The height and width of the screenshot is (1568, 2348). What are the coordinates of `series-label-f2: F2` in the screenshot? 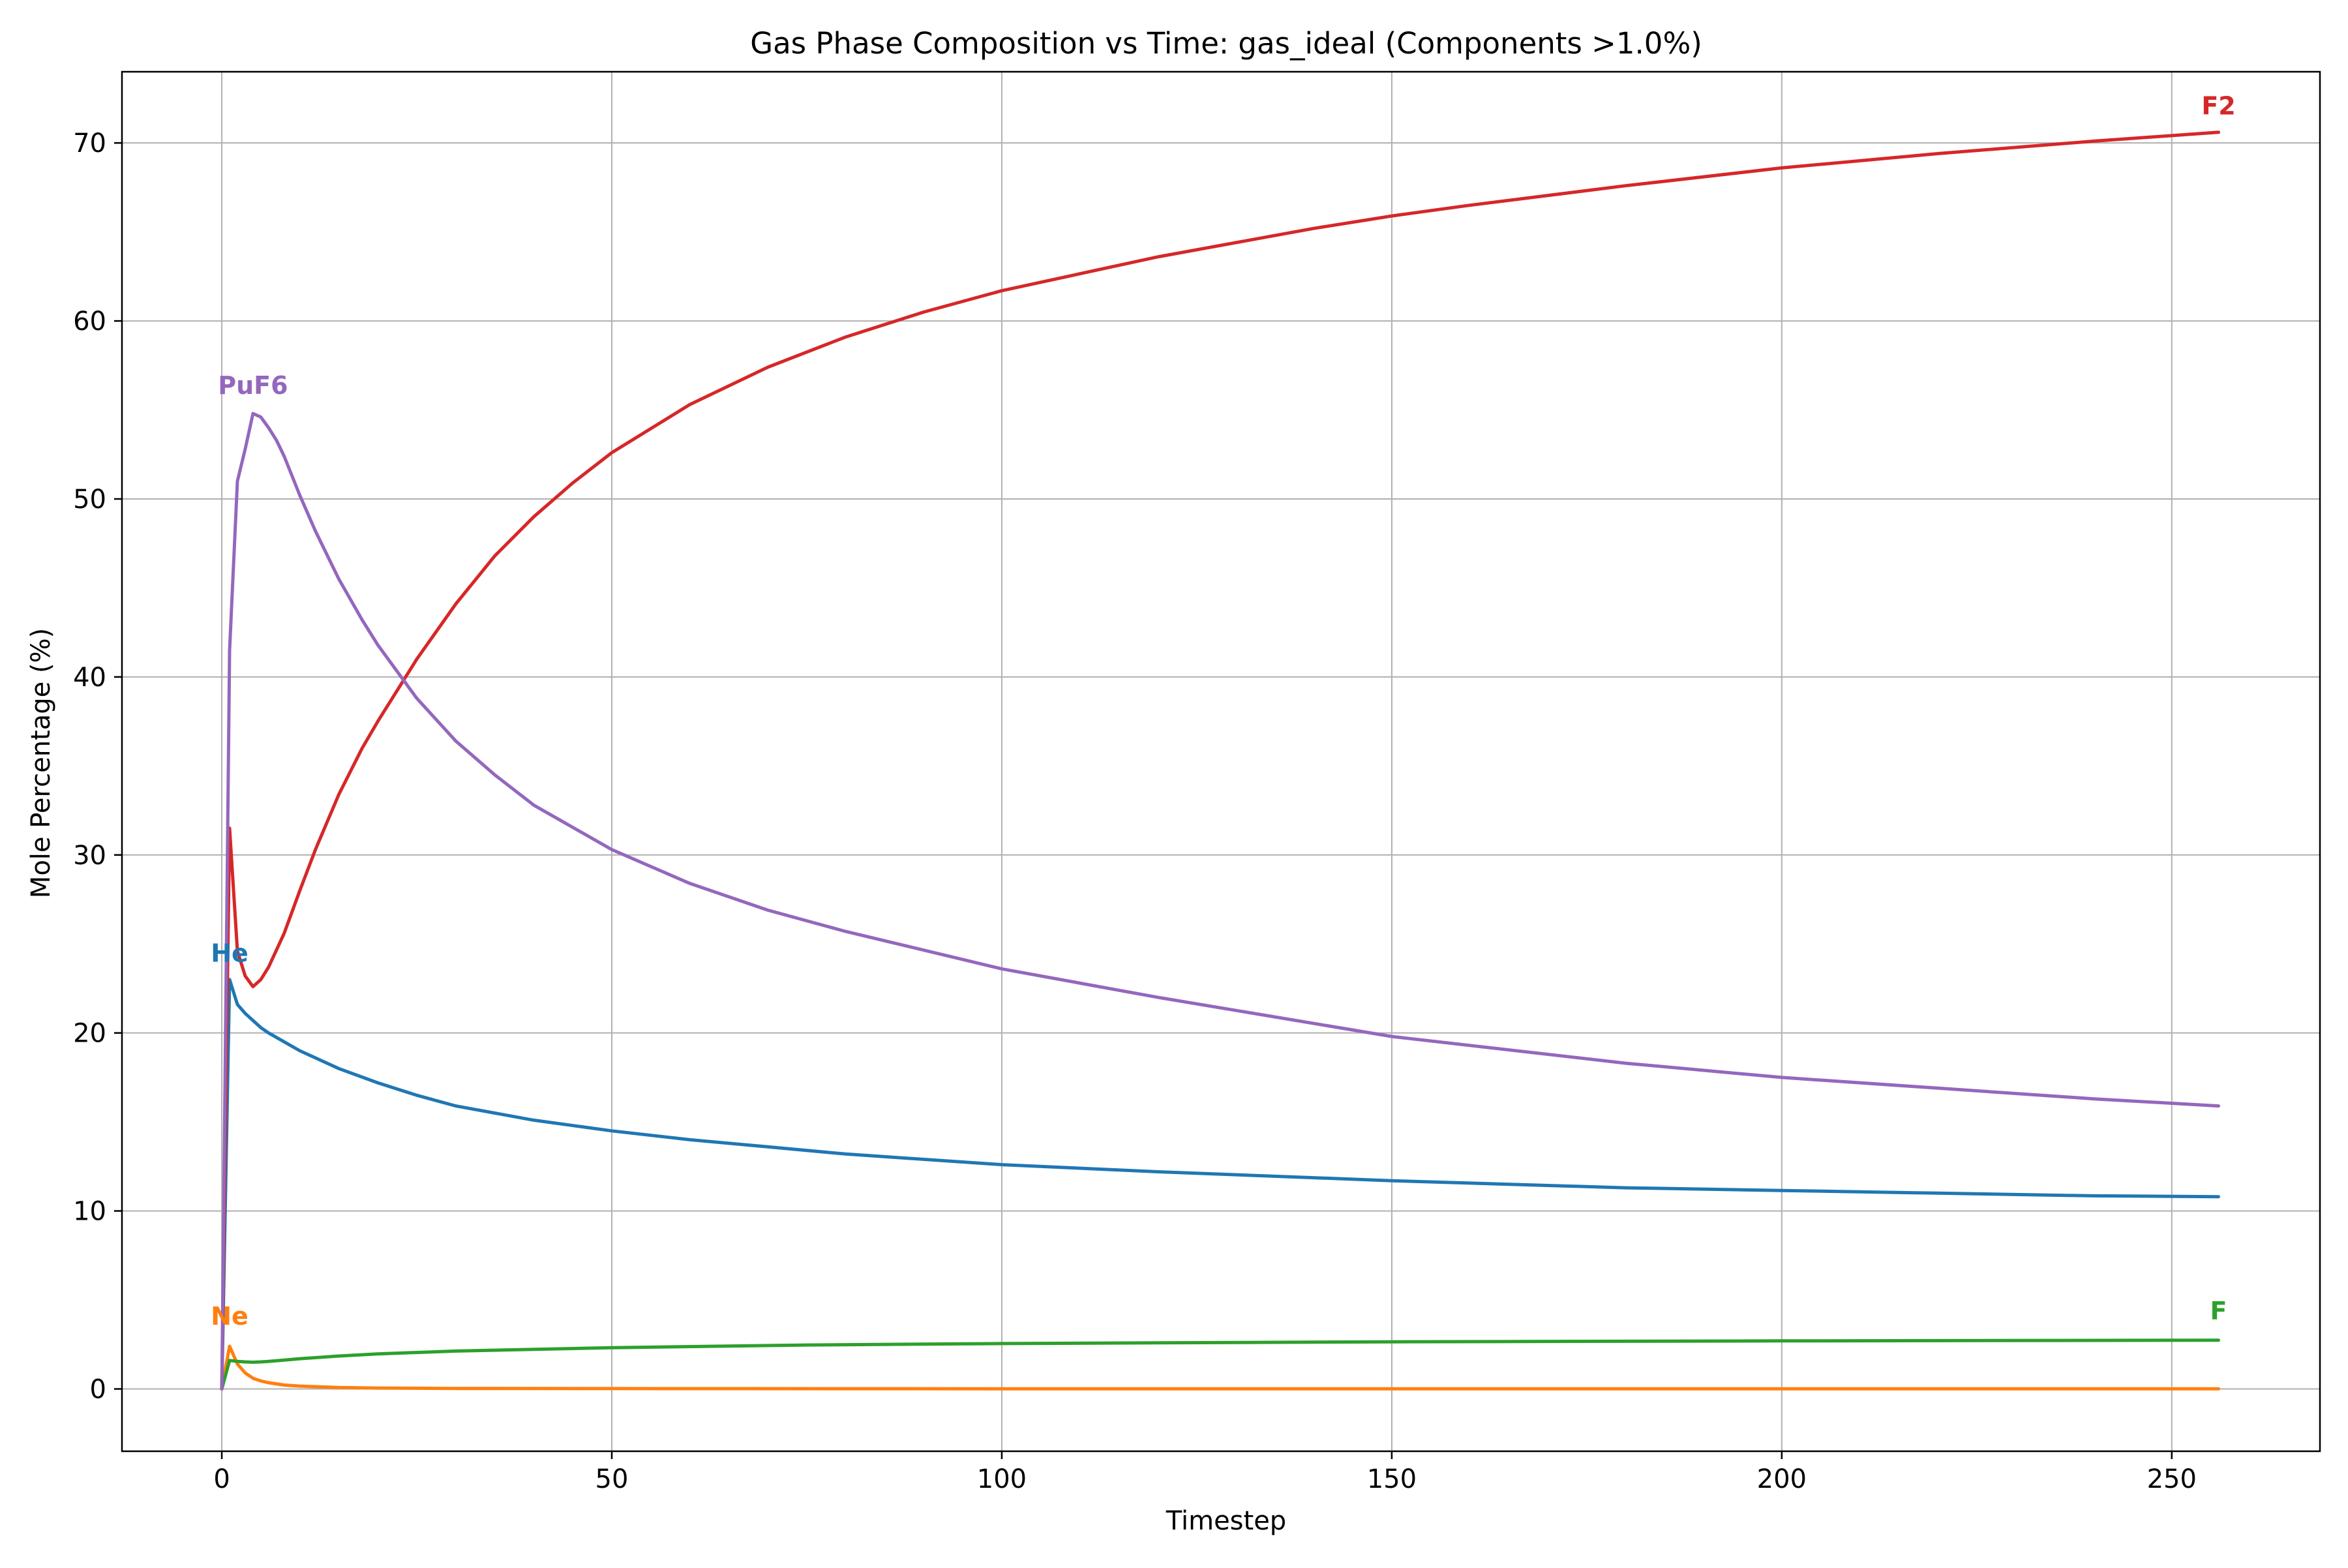 It's located at (2218, 105).